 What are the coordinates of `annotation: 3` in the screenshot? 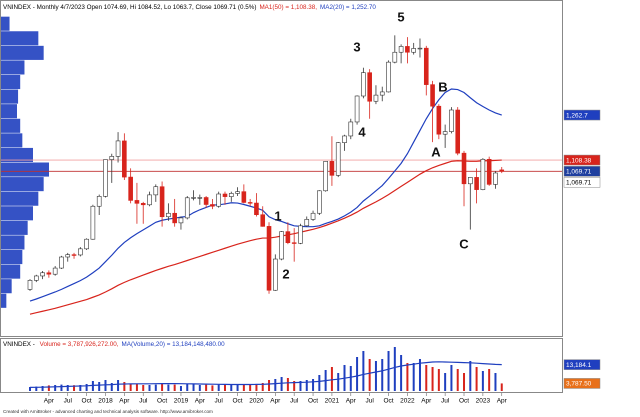 It's located at (356, 46).